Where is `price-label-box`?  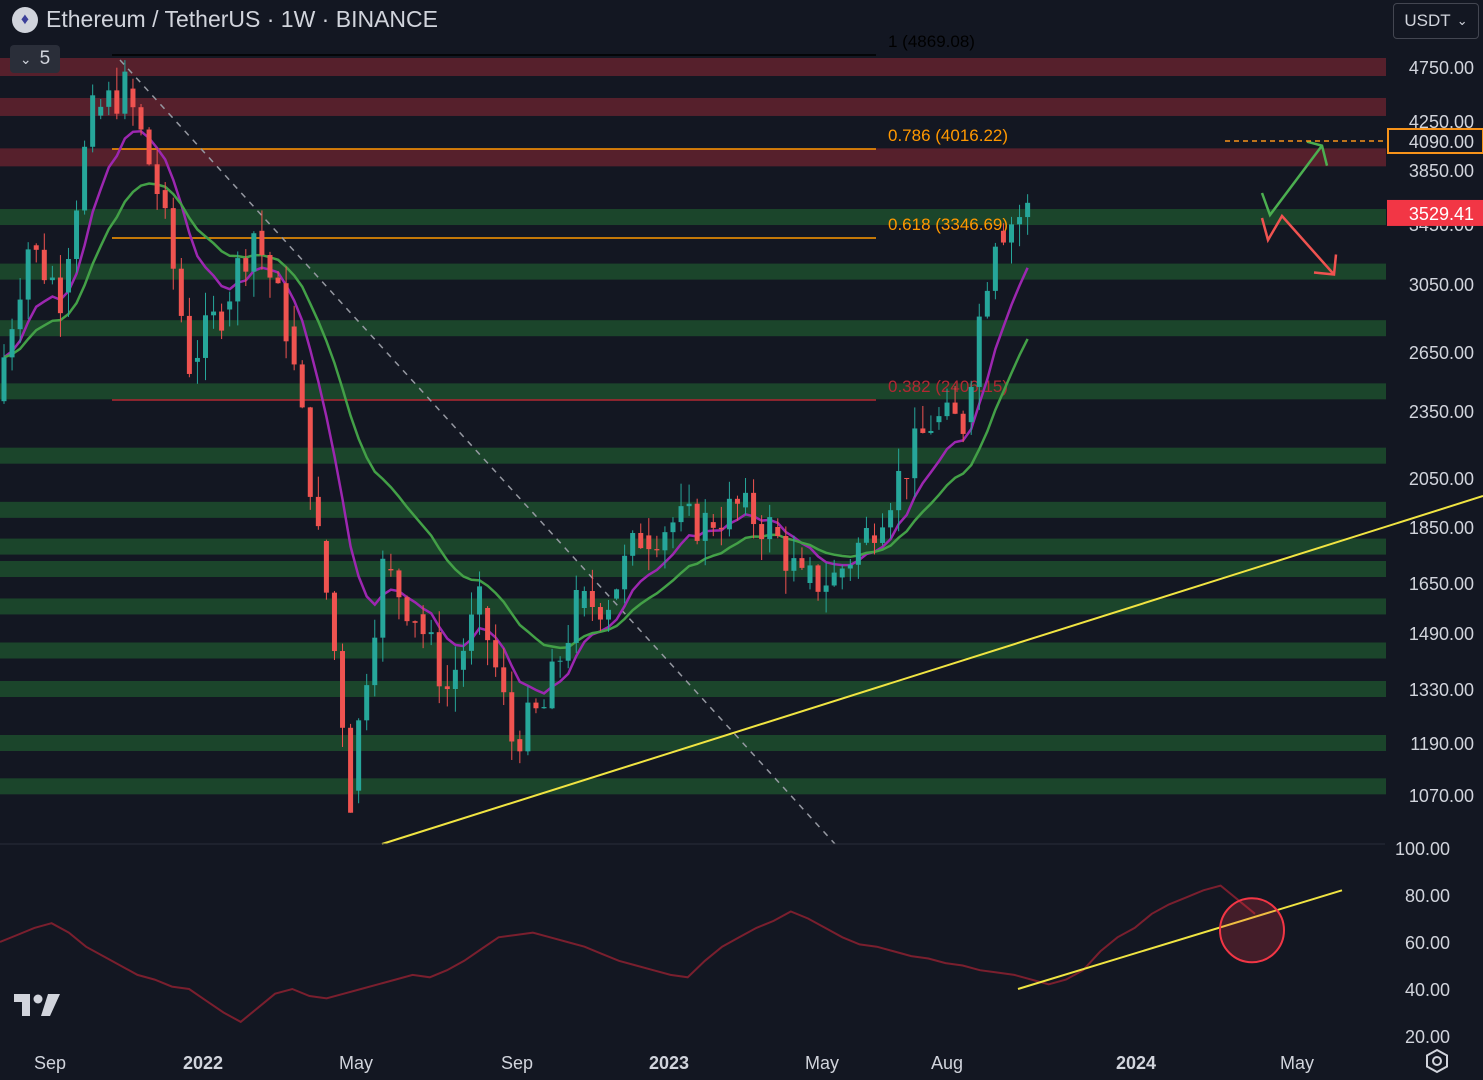
price-label-box is located at coordinates (1435, 141).